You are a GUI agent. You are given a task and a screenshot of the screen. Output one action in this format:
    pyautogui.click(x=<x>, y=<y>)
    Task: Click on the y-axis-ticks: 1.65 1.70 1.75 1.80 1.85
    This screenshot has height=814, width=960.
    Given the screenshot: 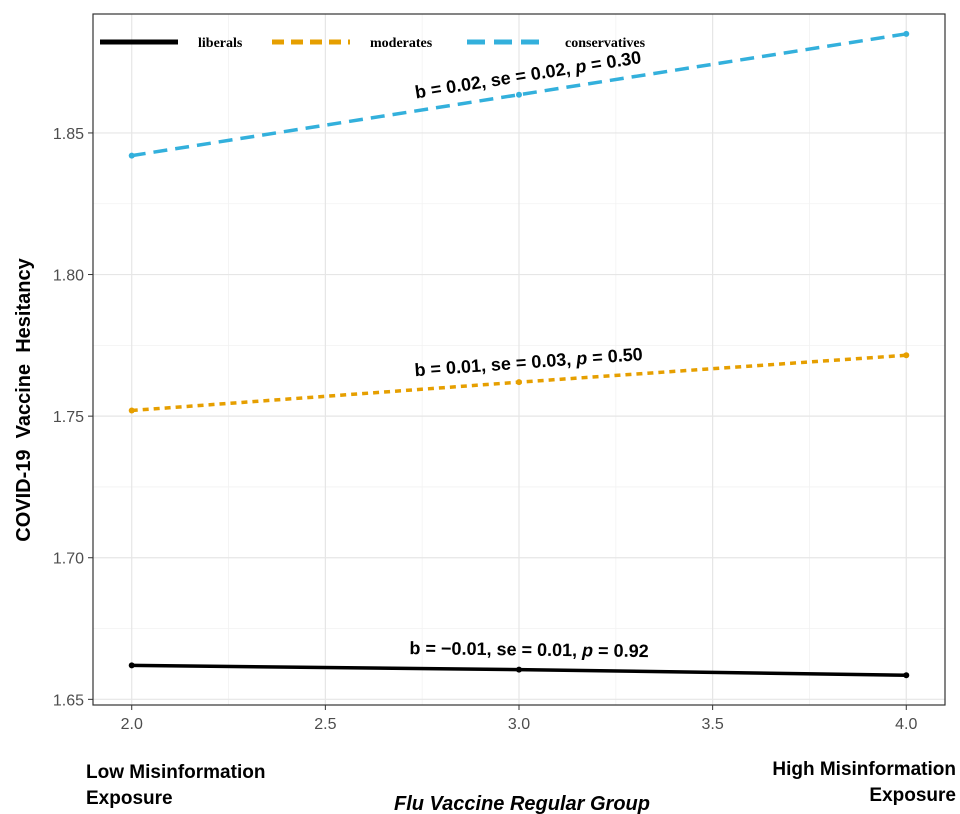 What is the action you would take?
    pyautogui.click(x=73, y=417)
    